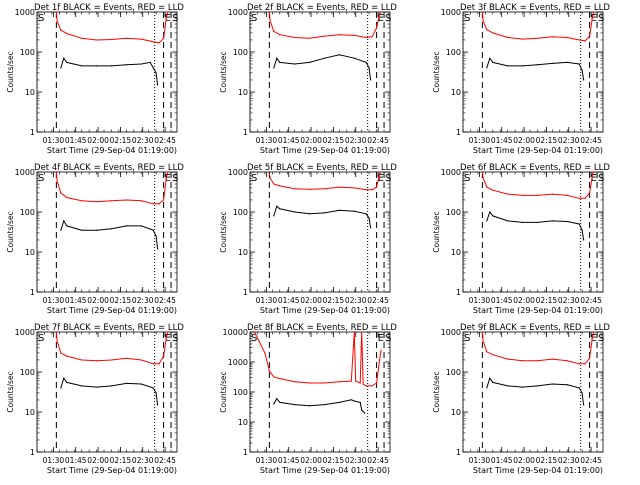  Describe the element at coordinates (320, 392) in the screenshot. I see `plot-frame` at that location.